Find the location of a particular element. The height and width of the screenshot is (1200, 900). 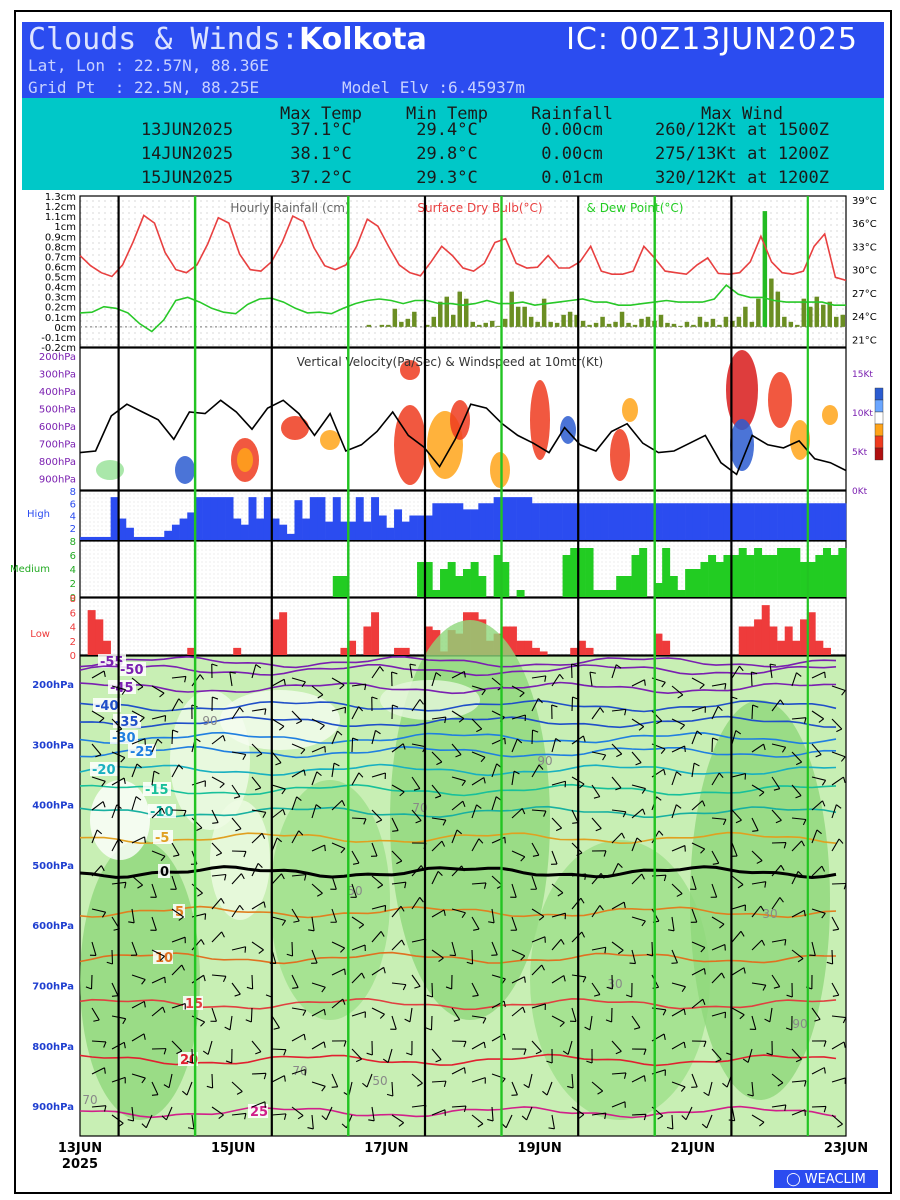

isotherm-label: 10 is located at coordinates (164, 958).